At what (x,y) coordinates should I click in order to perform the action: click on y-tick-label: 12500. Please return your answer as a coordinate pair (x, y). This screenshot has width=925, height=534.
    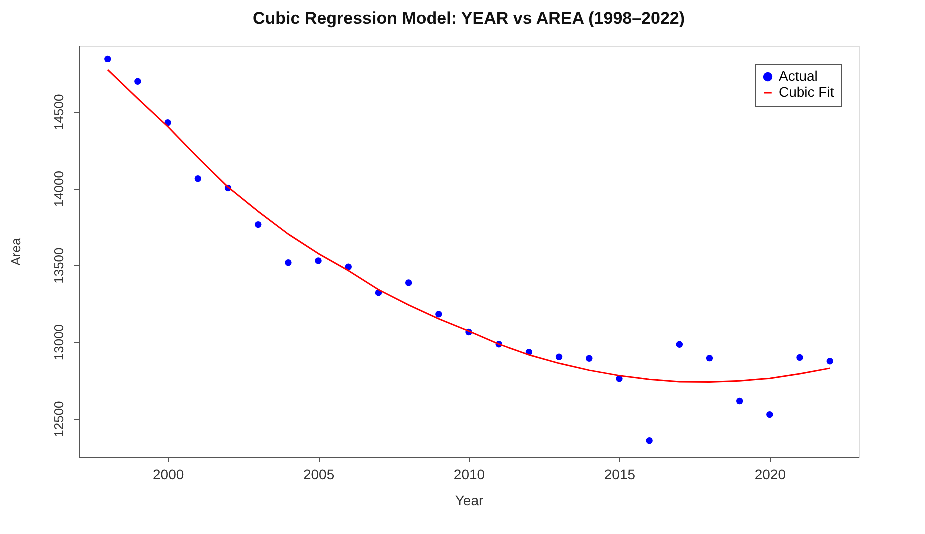
    Looking at the image, I should click on (59, 419).